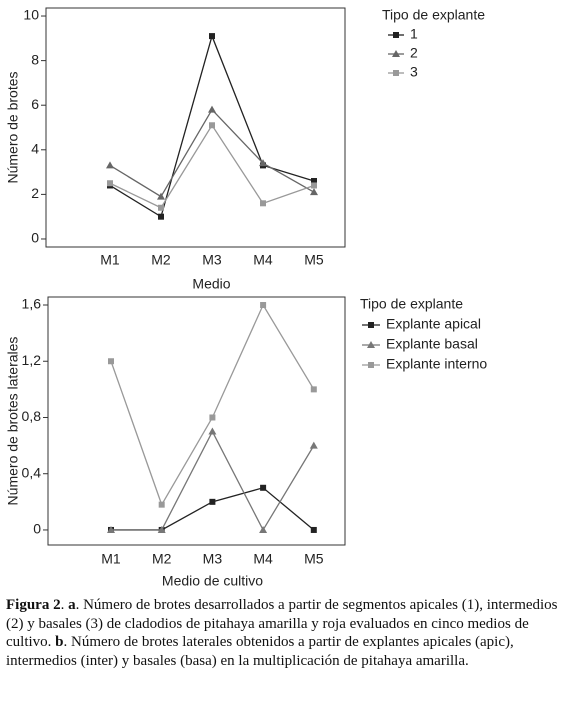 This screenshot has height=718, width=568. I want to click on x-axis-title: Medio, so click(211, 284).